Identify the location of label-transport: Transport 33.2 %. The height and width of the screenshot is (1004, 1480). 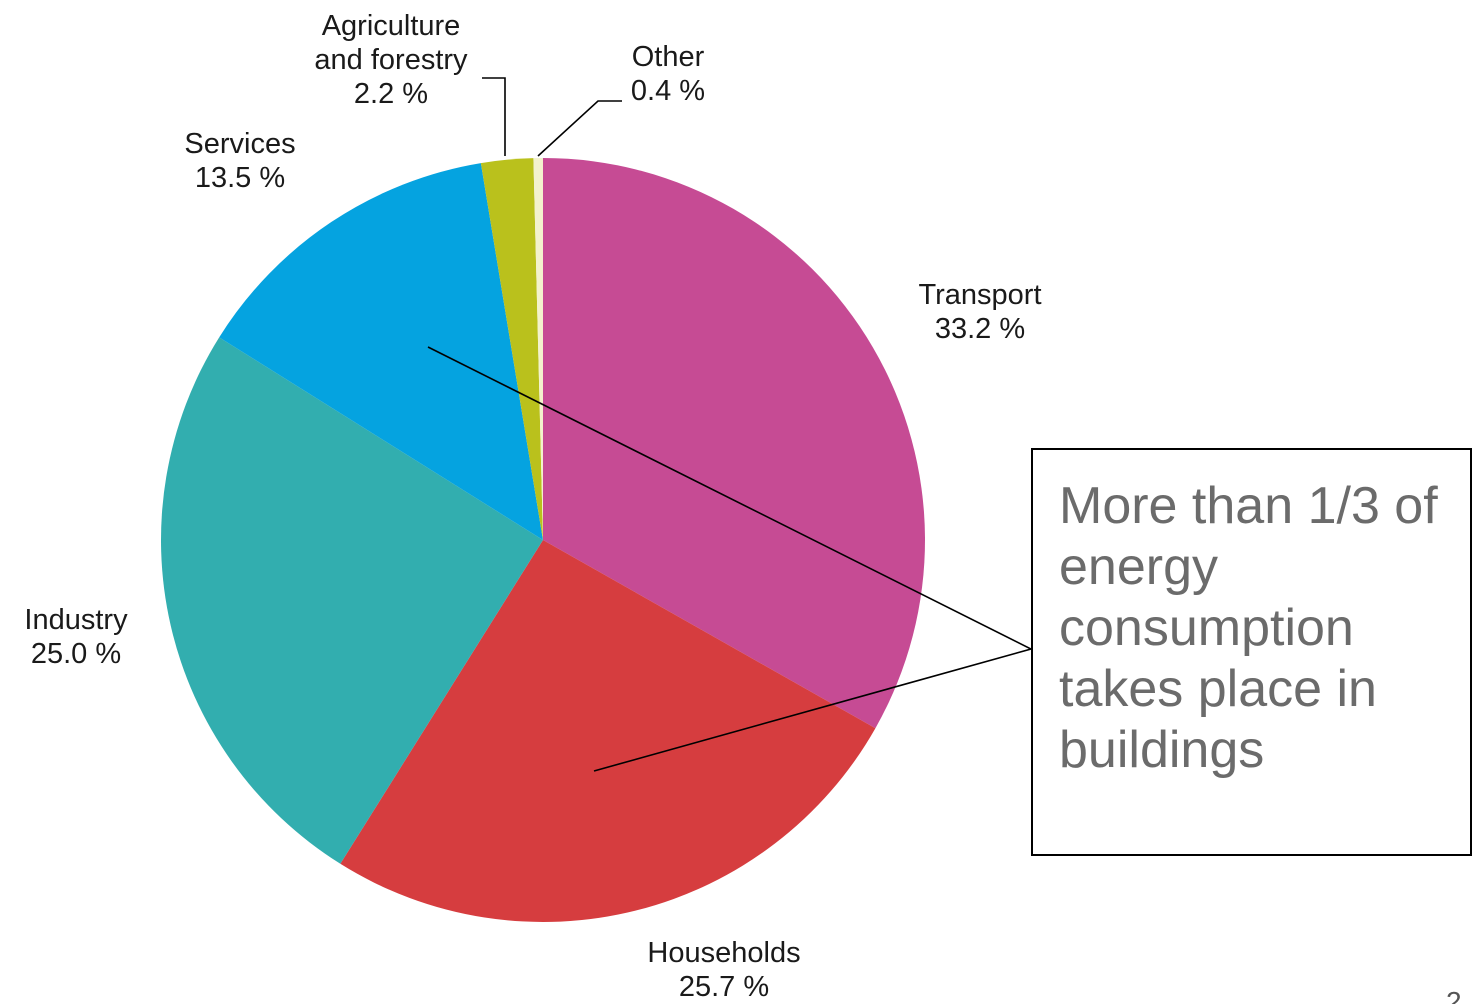
(979, 312).